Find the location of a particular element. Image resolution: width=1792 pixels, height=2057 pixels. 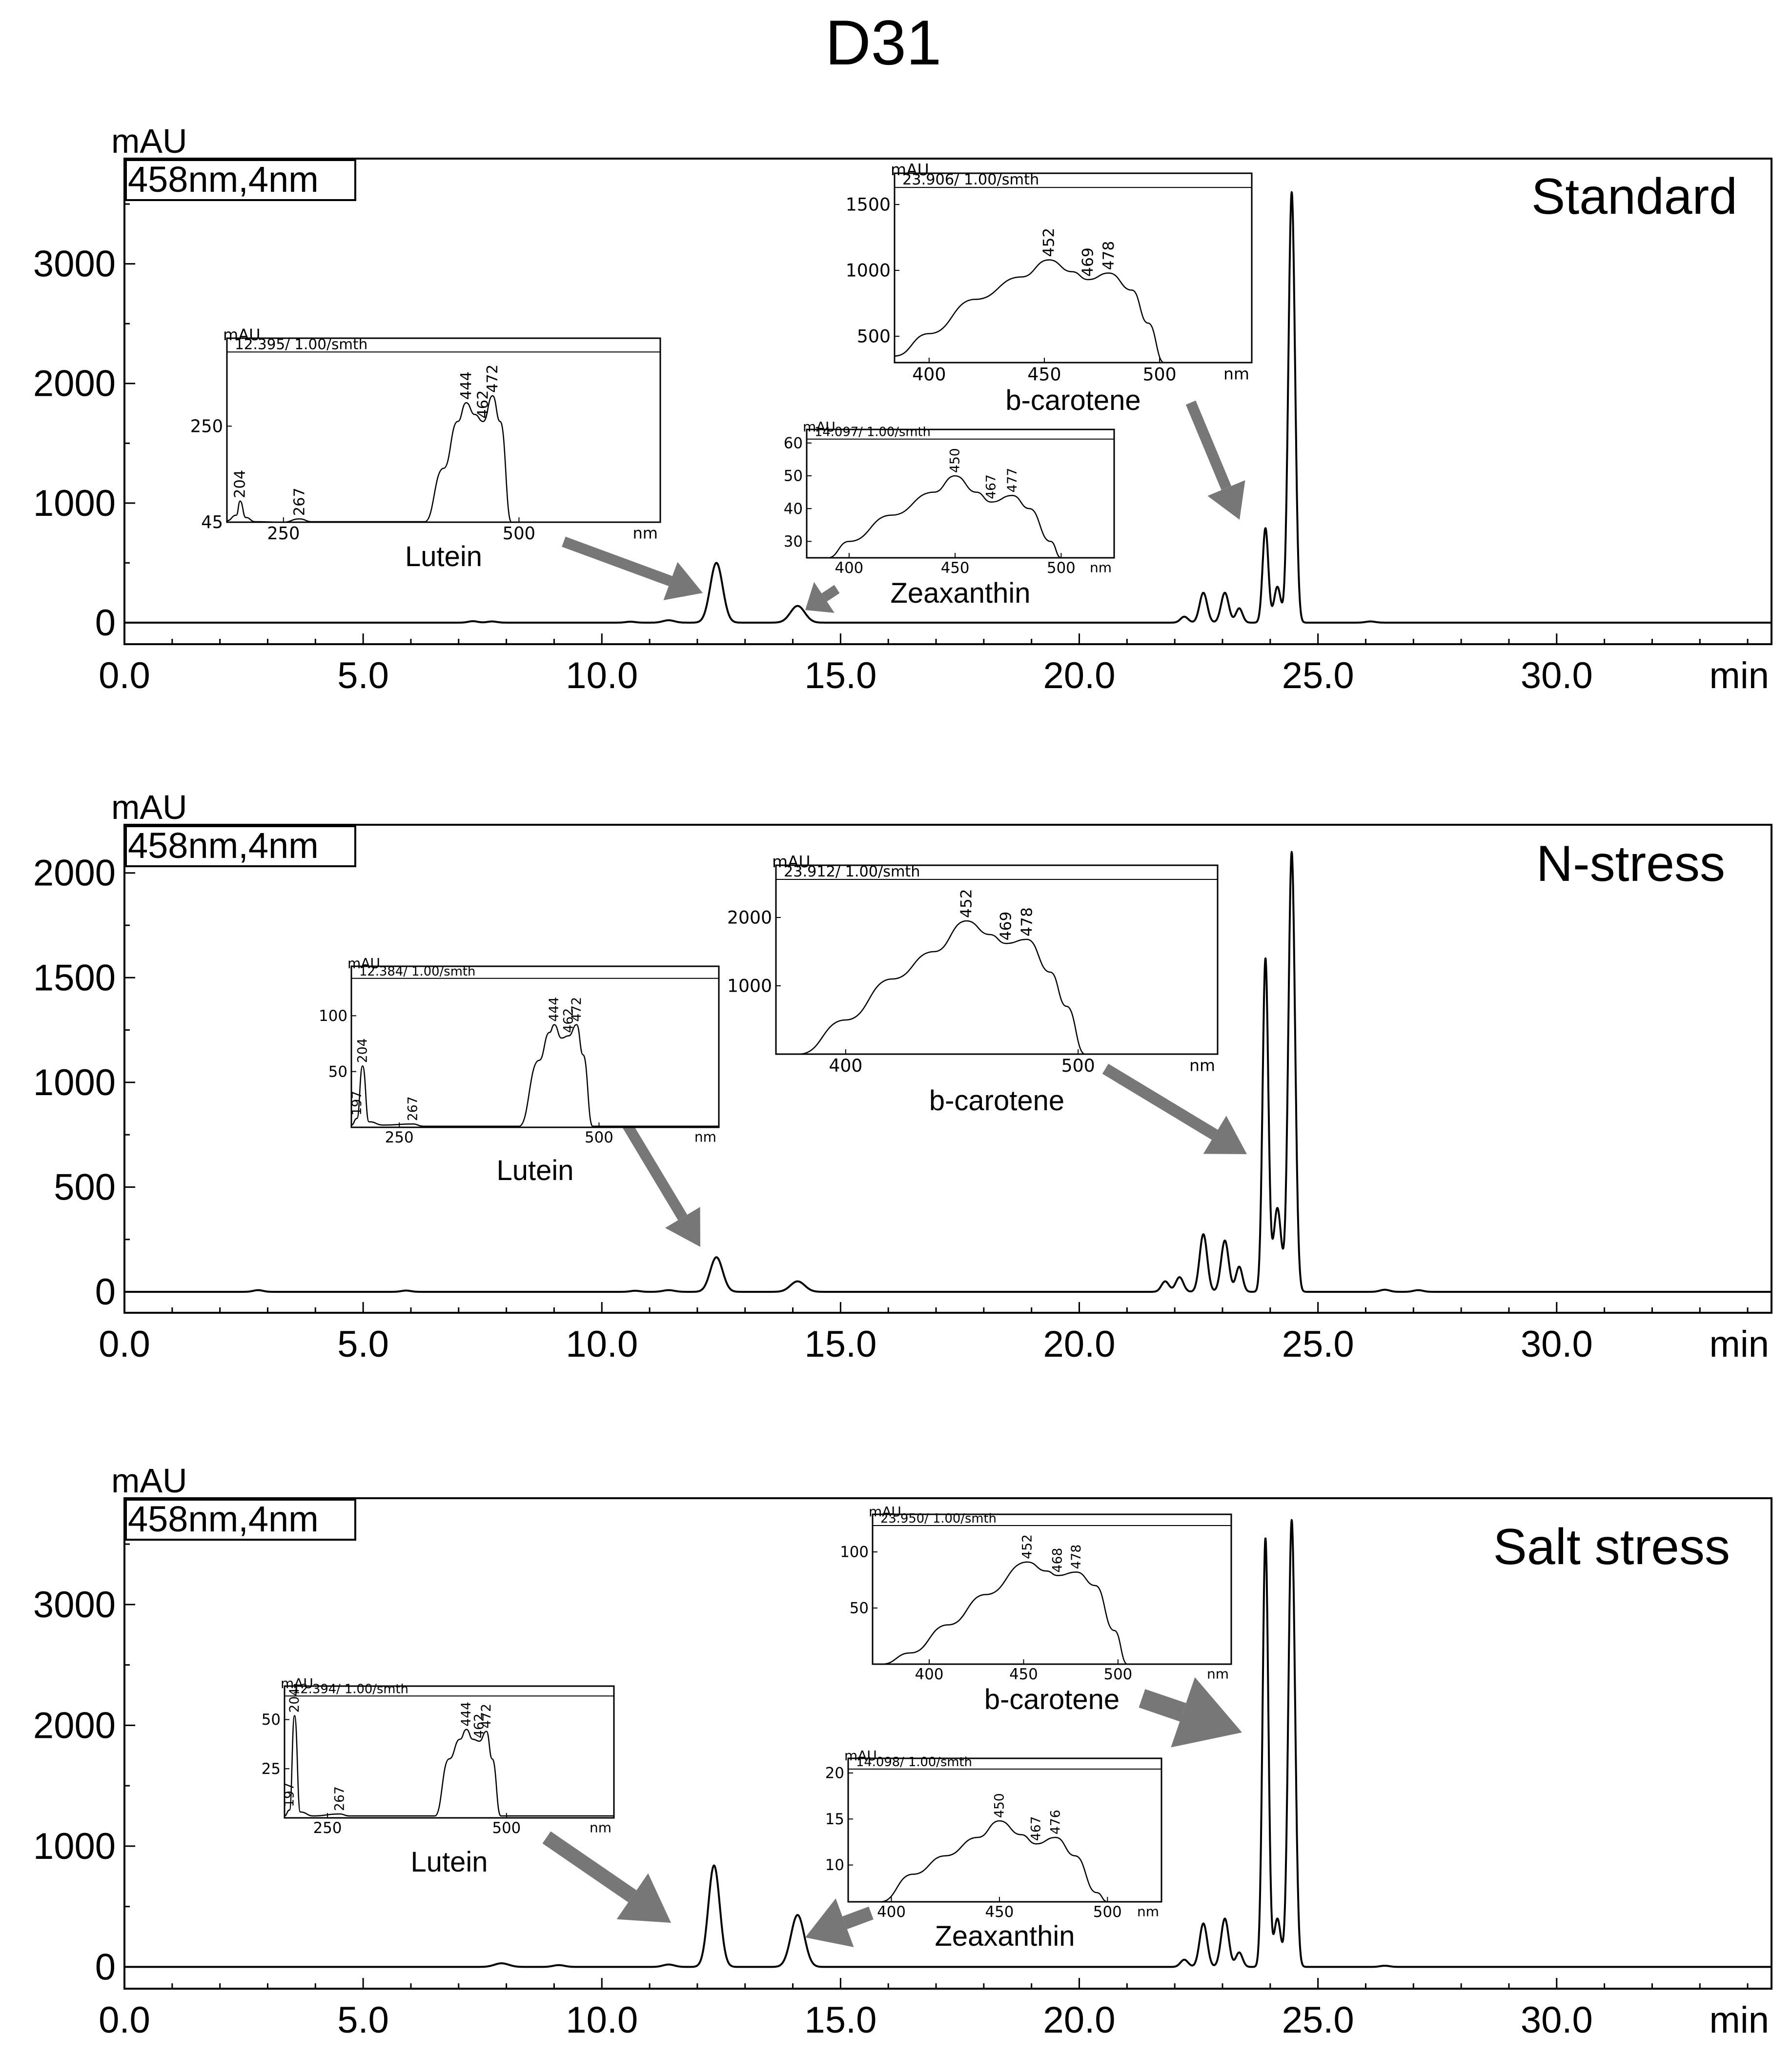

spectrum-peak-label: 267 is located at coordinates (412, 1108).